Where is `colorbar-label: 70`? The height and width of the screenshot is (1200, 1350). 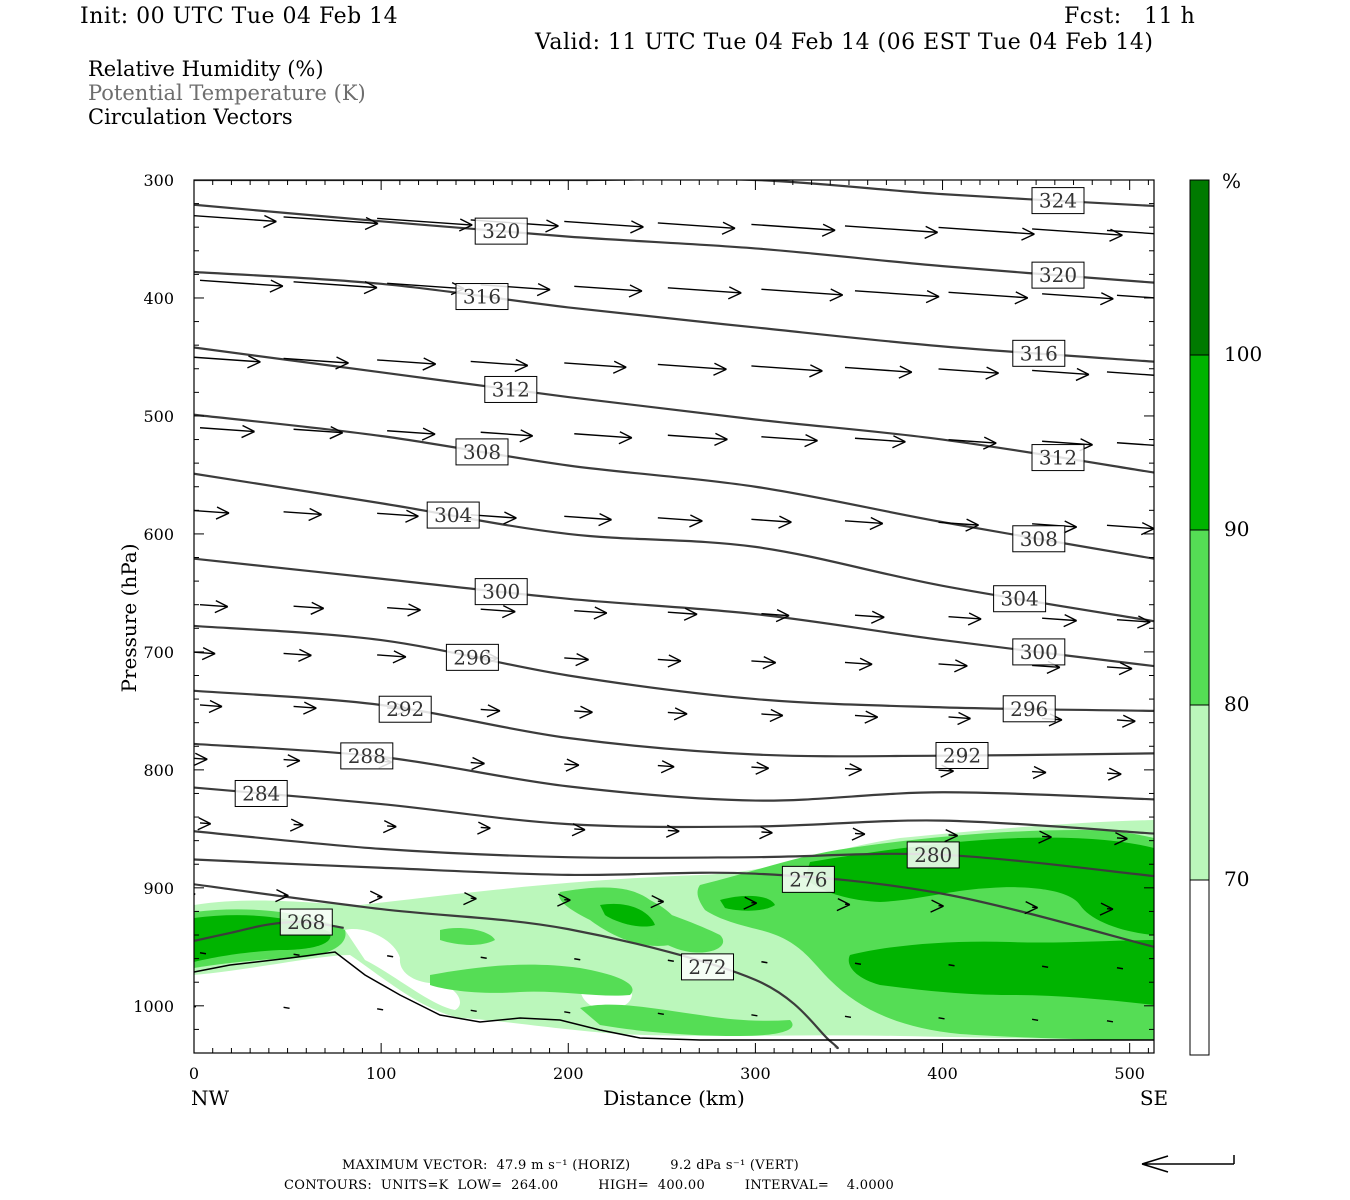 colorbar-label: 70 is located at coordinates (1236, 879).